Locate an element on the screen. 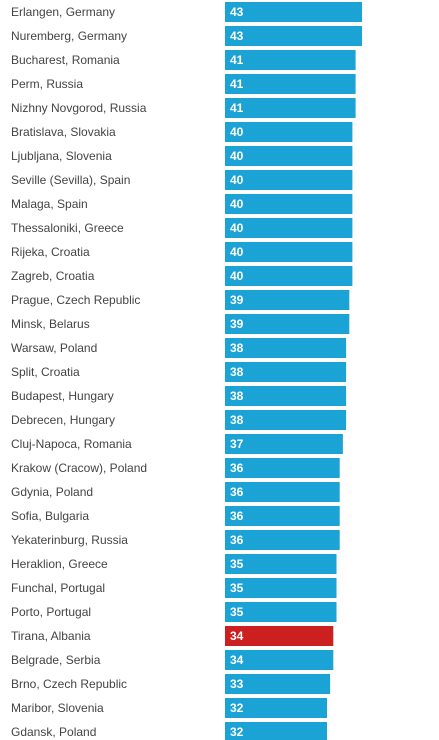  category-label: Bratislava, Slovakia is located at coordinates (63, 132).